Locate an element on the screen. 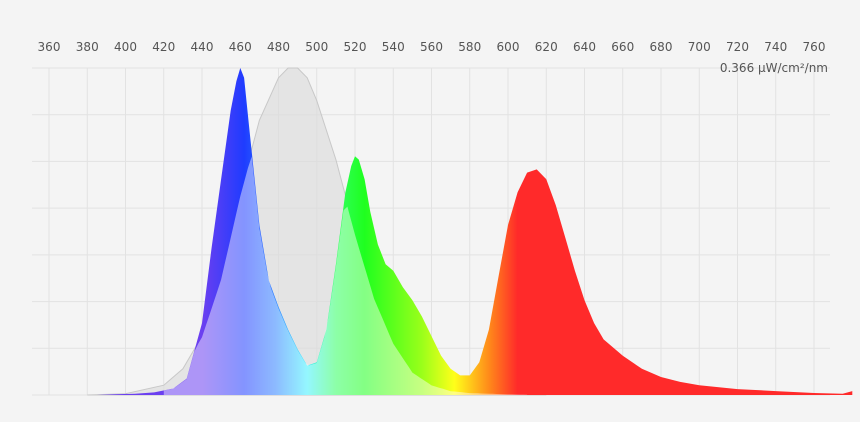 Image resolution: width=860 pixels, height=422 pixels. x-tick-label: 740 is located at coordinates (775, 47).